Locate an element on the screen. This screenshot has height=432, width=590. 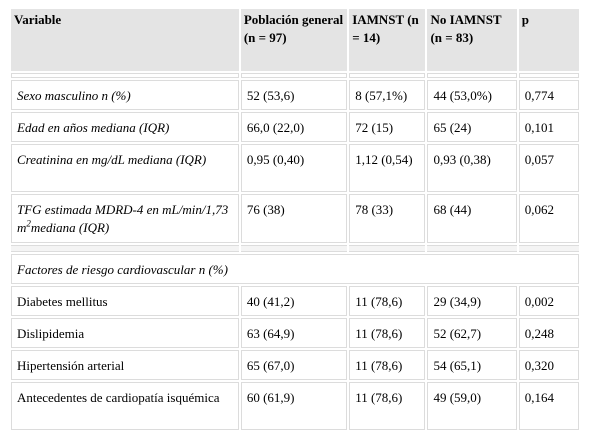
section-gap is located at coordinates (295, 248).